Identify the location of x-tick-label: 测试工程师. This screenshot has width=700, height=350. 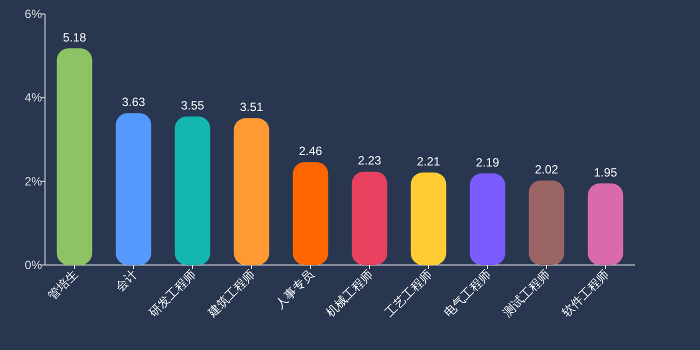
(526, 293).